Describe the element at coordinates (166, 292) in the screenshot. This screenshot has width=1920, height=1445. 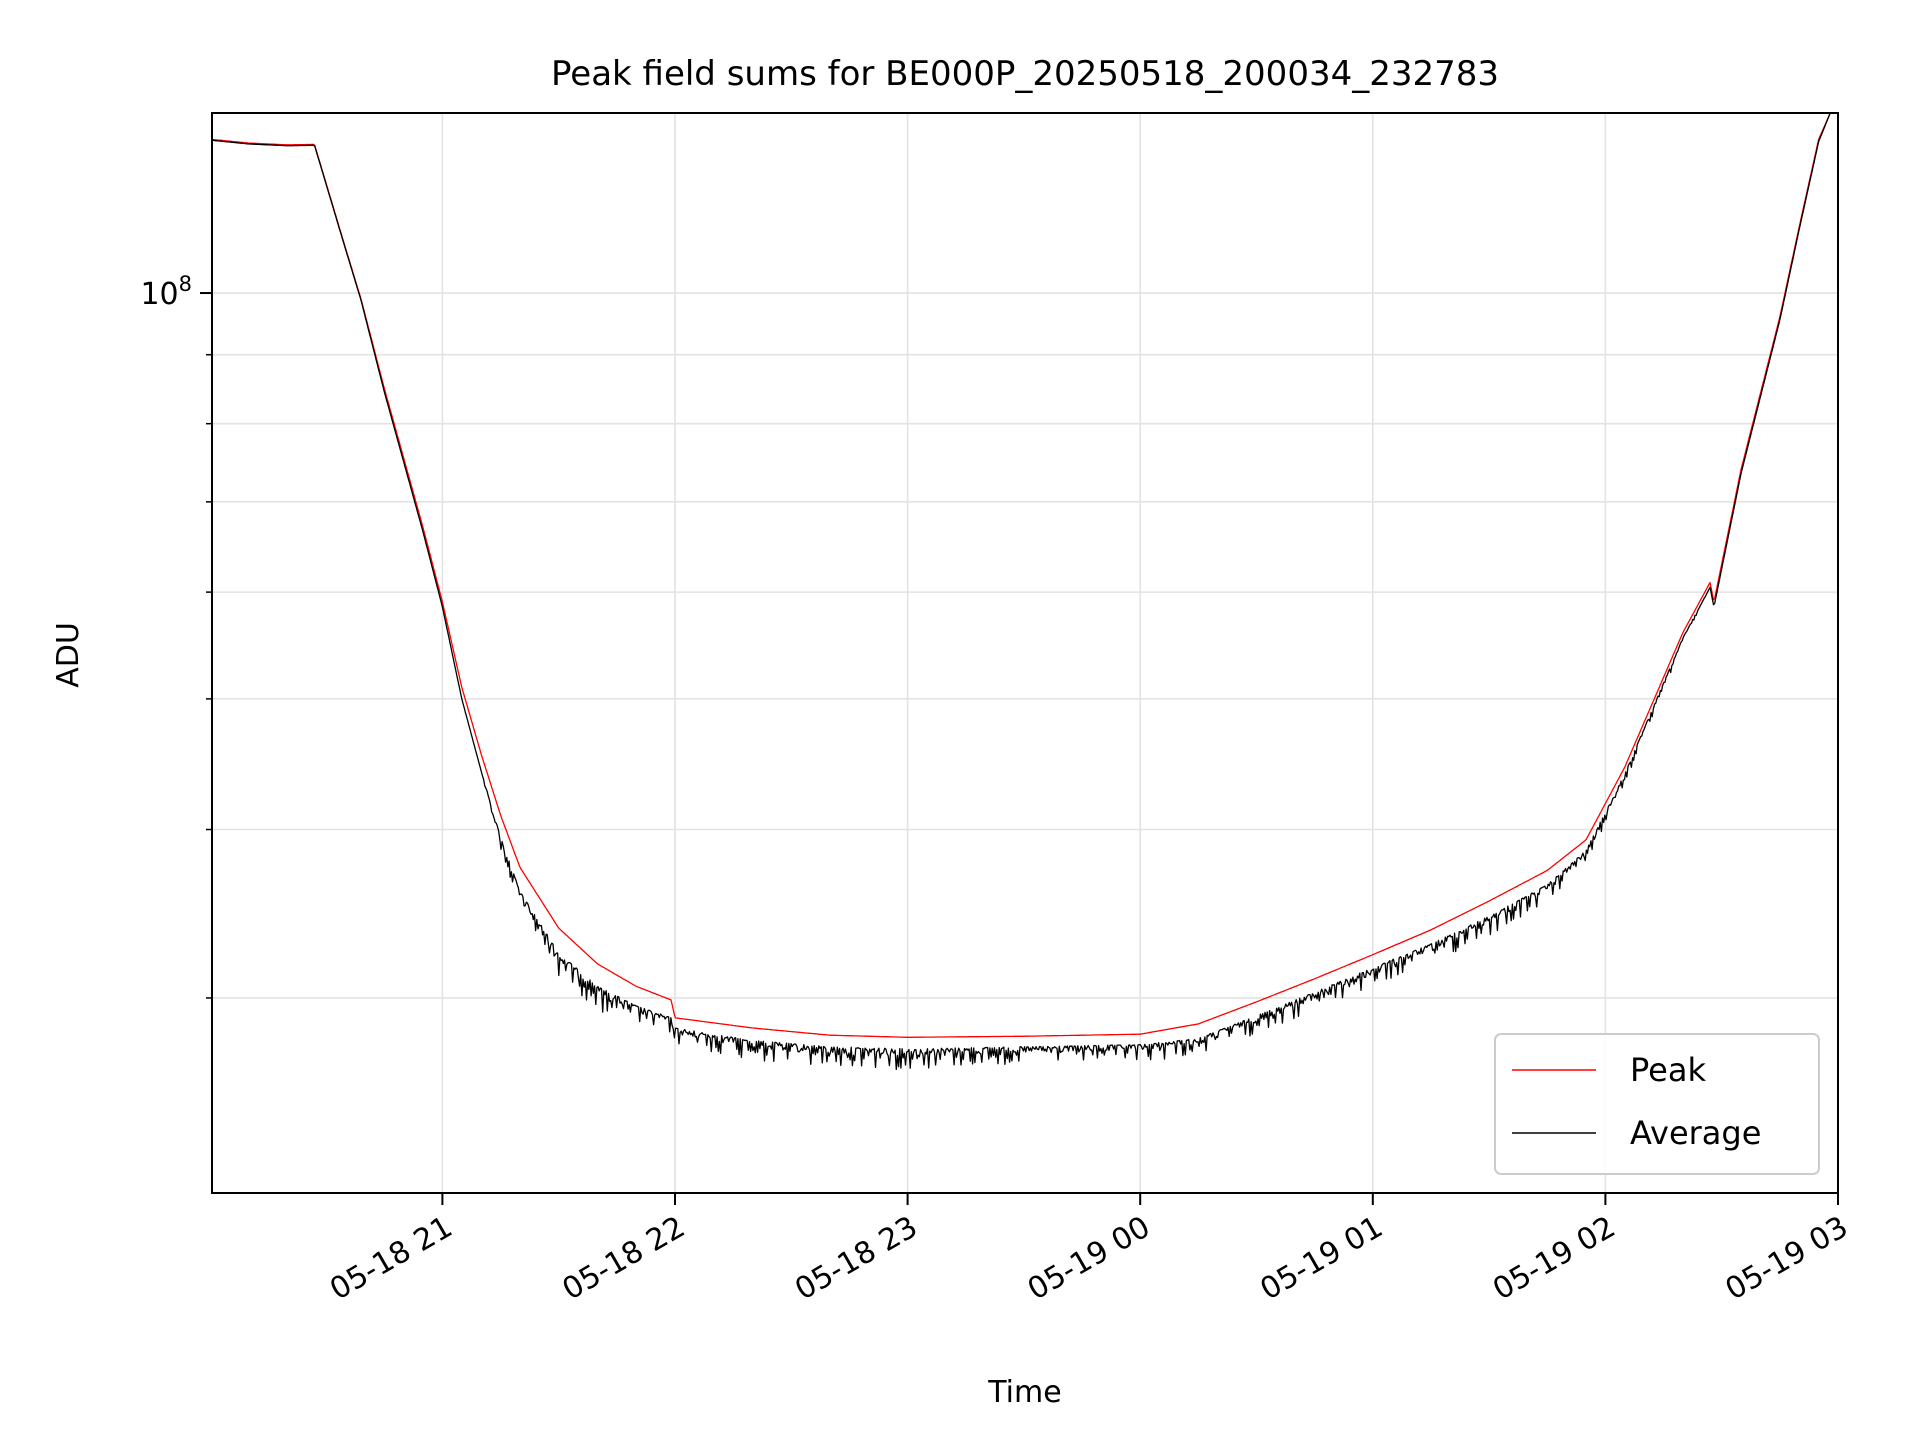
I see `y-tick-label: 108` at that location.